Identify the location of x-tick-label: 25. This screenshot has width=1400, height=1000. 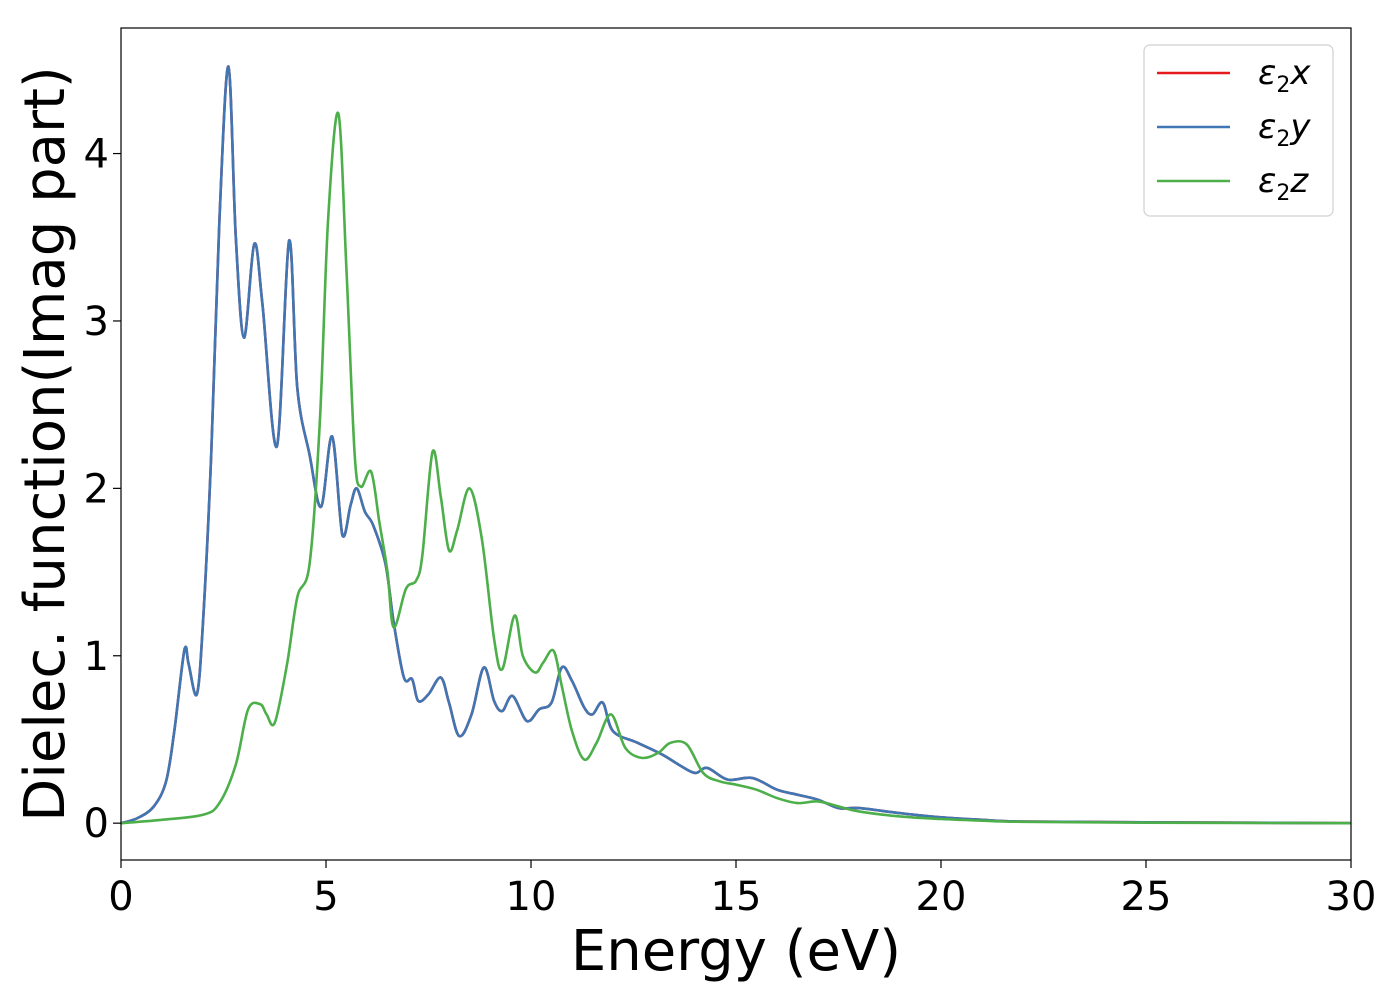
(1146, 897).